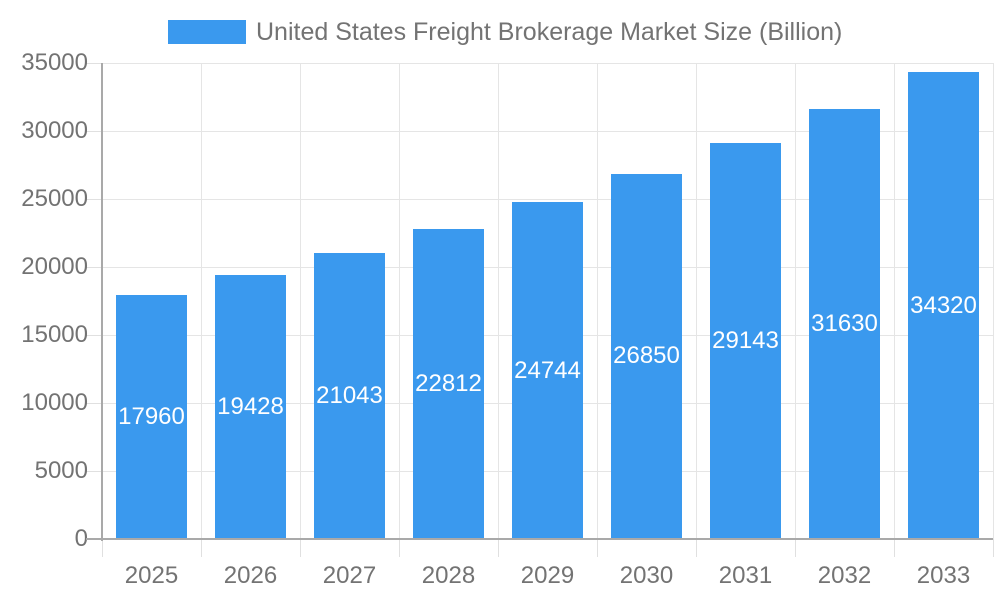 This screenshot has height=600, width=1000. Describe the element at coordinates (54, 334) in the screenshot. I see `y-axis-label: 15000` at that location.